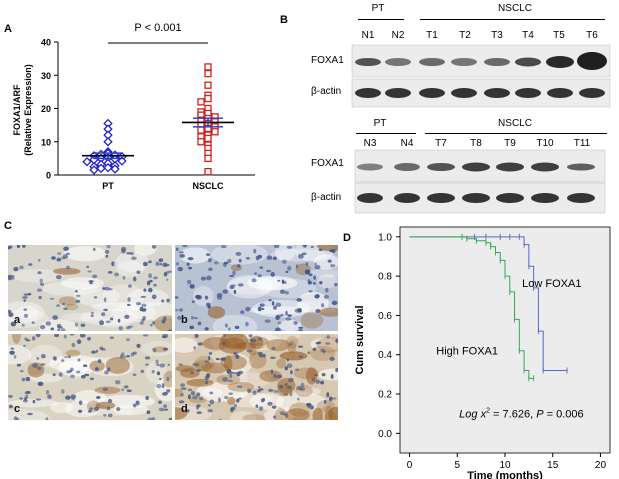 The height and width of the screenshot is (479, 619). I want to click on ihc-image-b: b, so click(256, 288).